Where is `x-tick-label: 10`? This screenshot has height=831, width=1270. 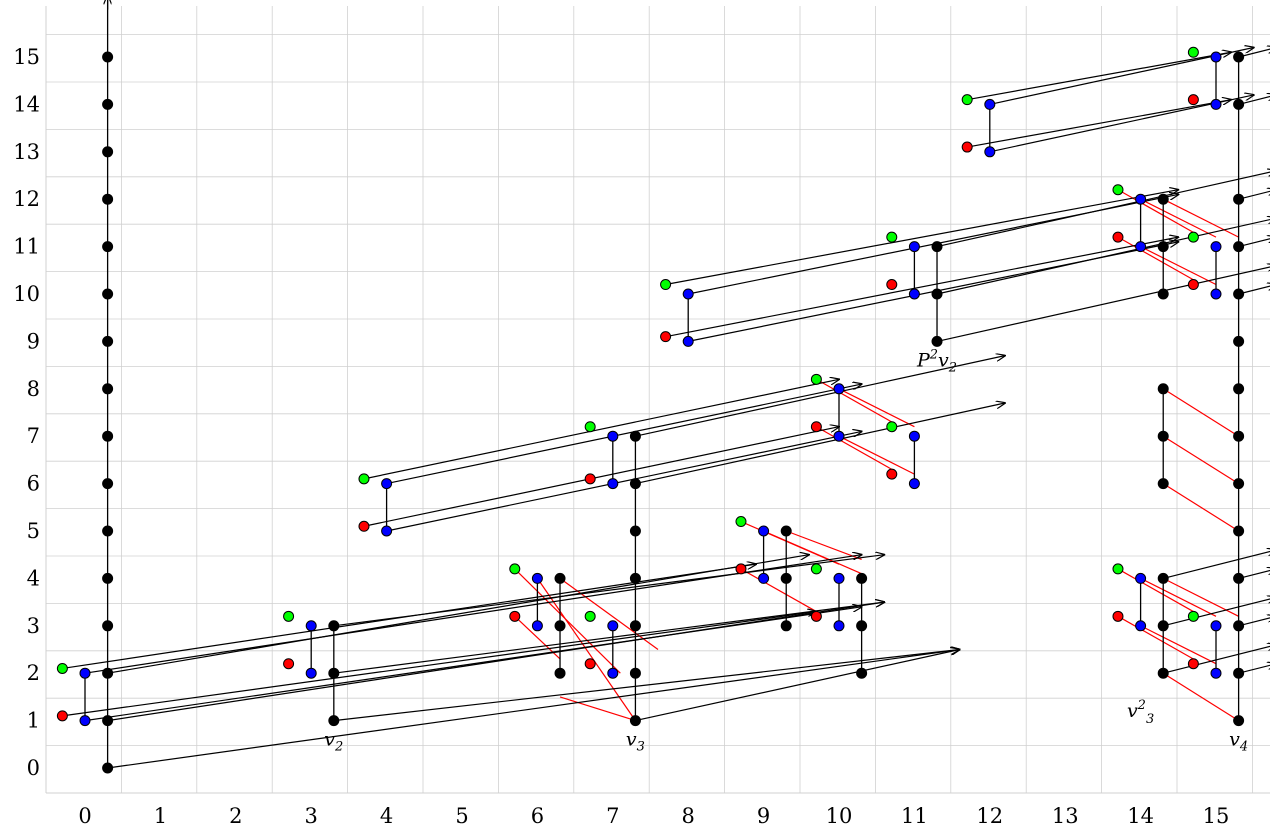
x-tick-label: 10 is located at coordinates (839, 816).